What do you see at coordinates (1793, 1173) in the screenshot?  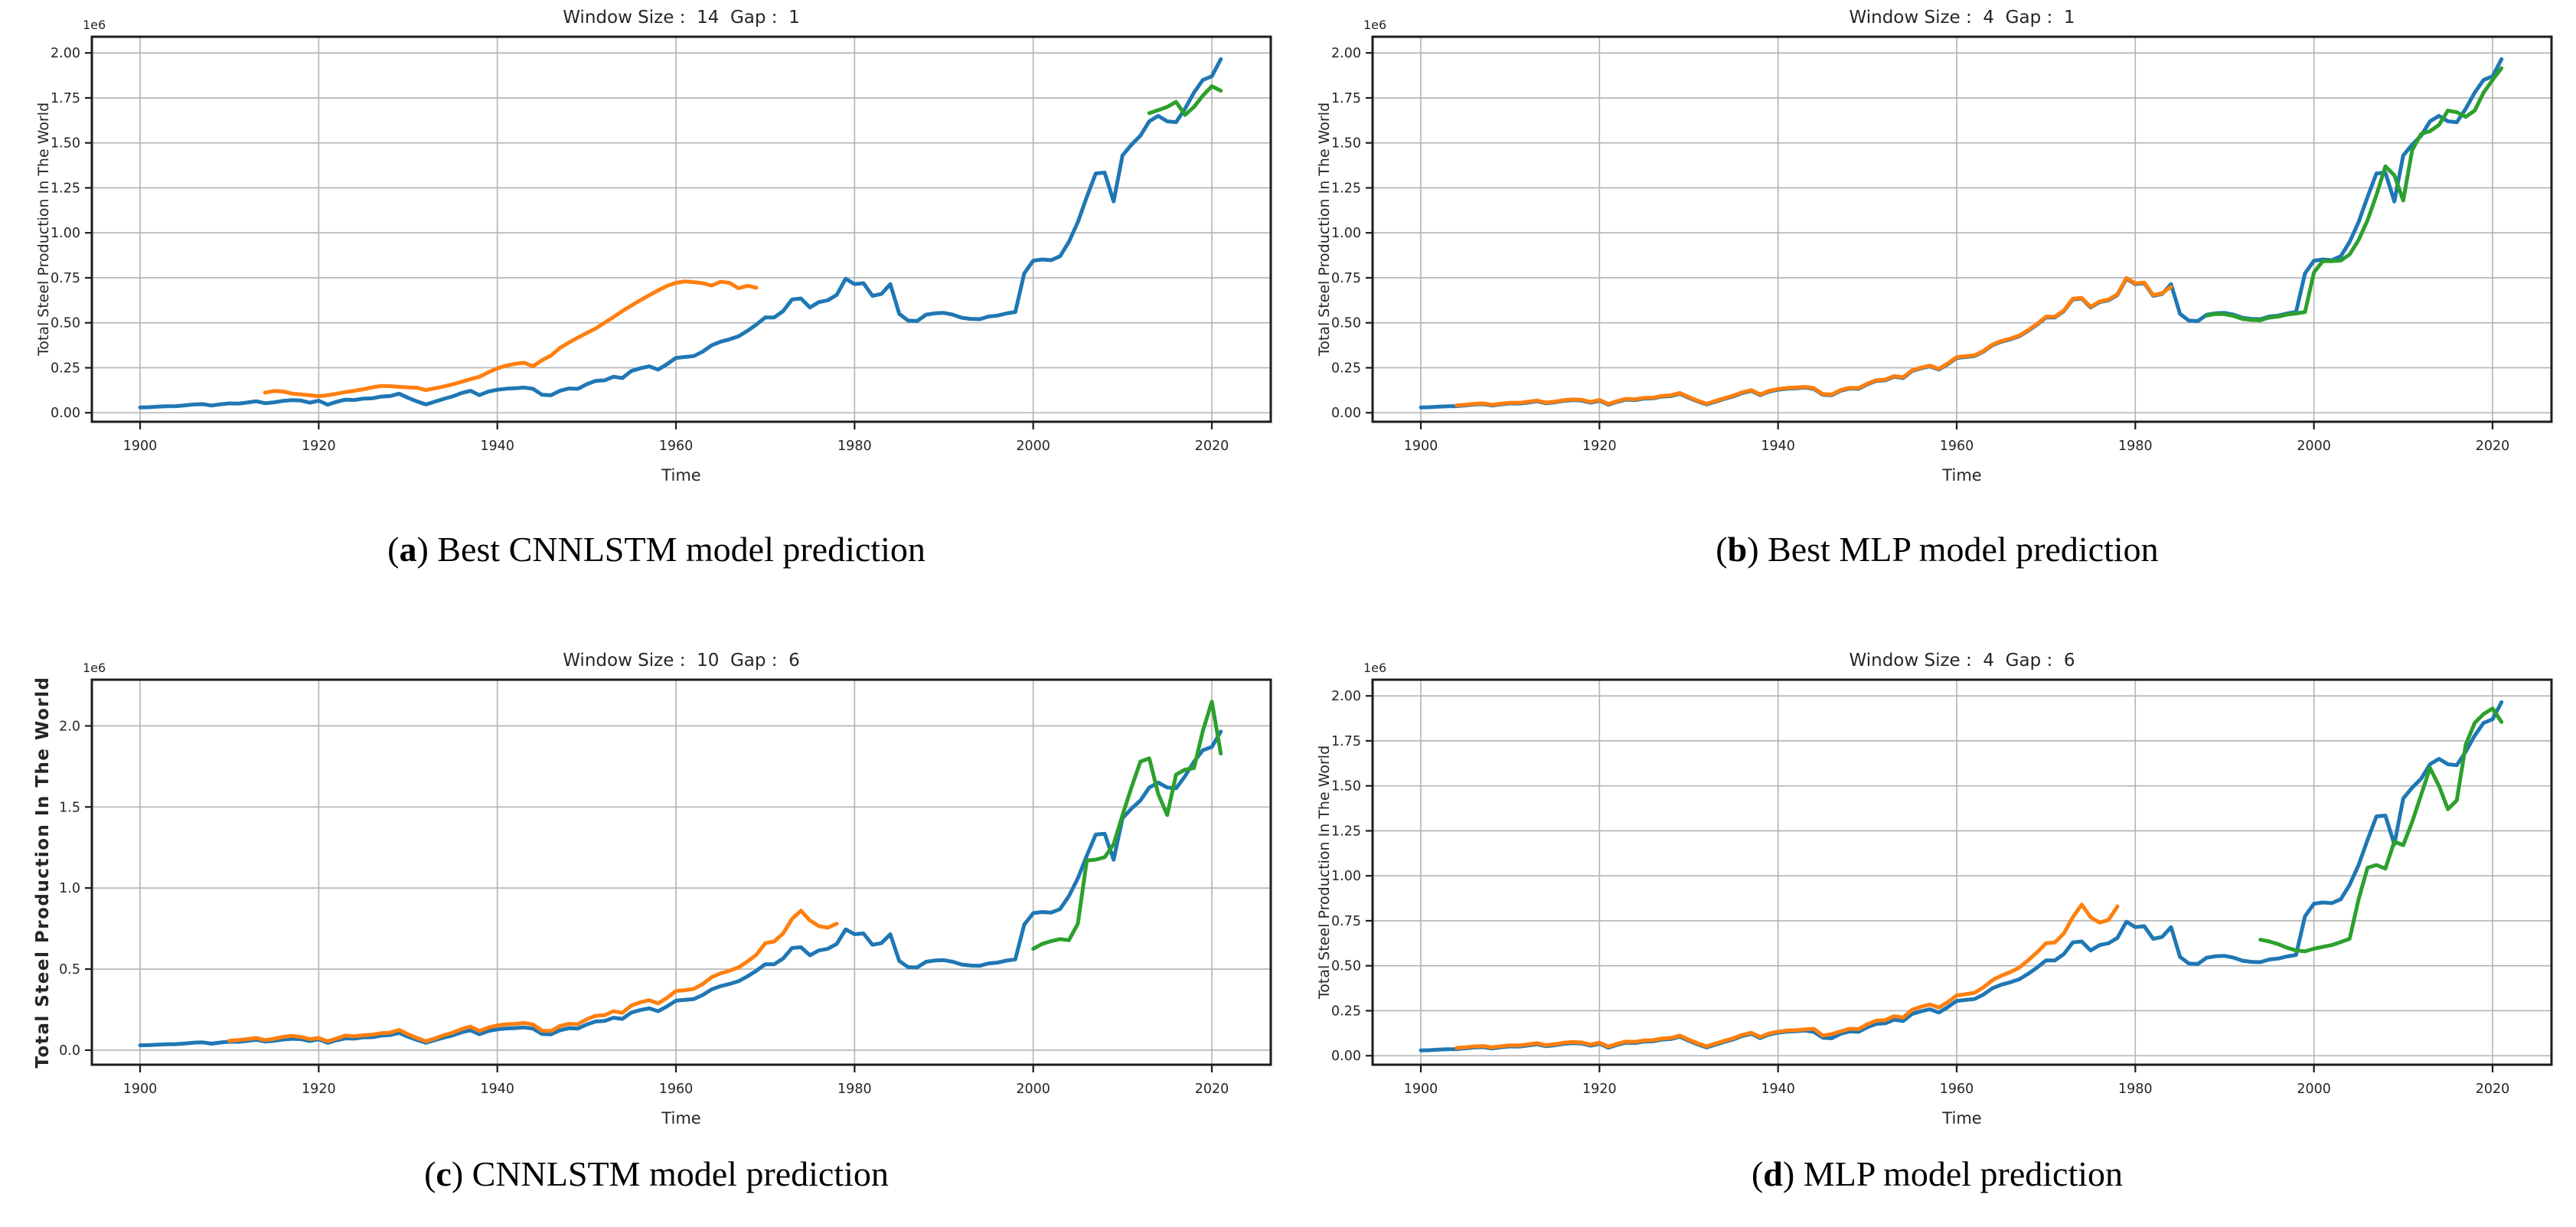 I see `caption-d-close-paren: )` at bounding box center [1793, 1173].